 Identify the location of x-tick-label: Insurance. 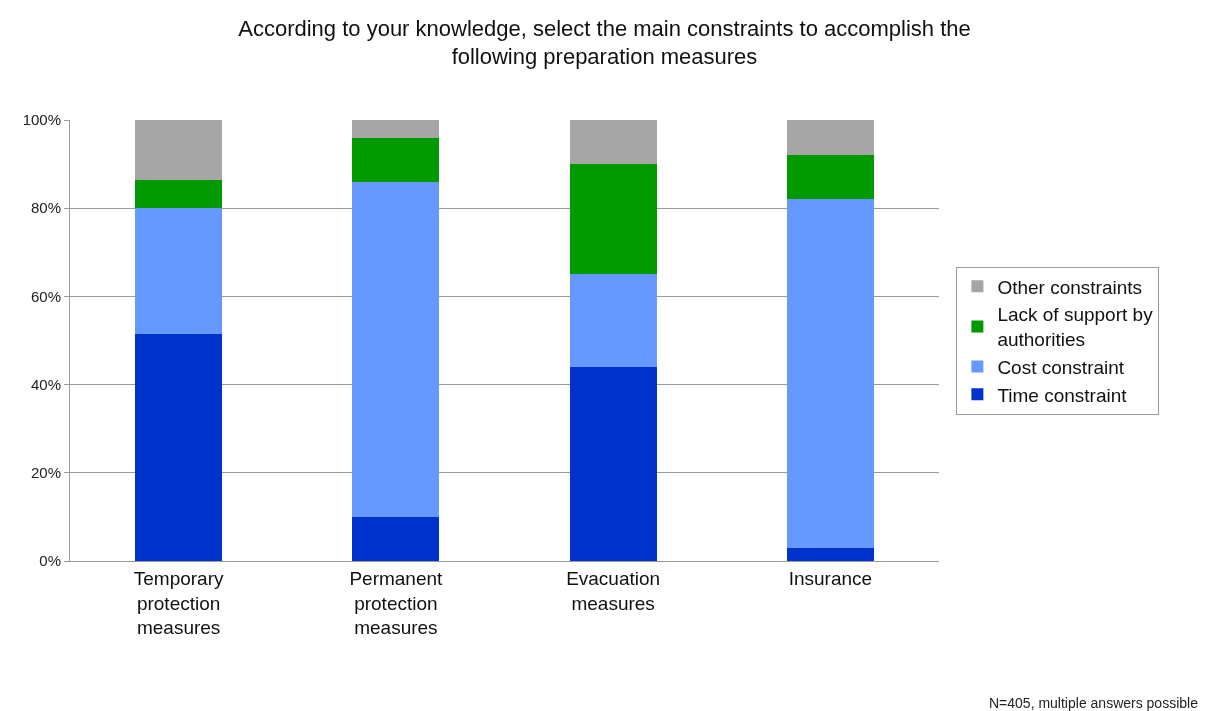
(830, 578).